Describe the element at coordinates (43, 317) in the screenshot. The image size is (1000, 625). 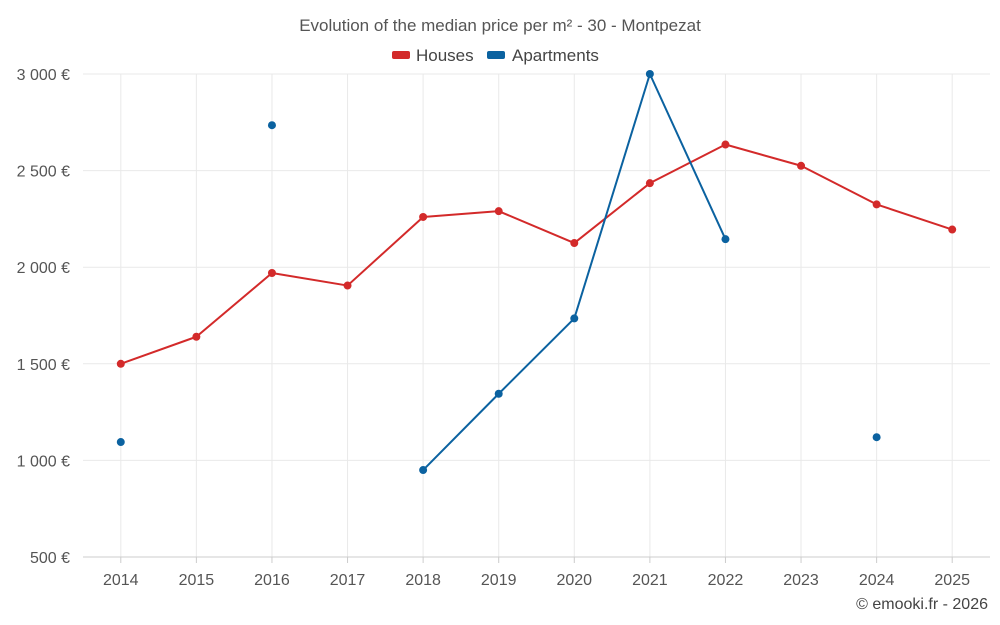
I see `y-axis: 500 € 1 000 € 1 500 € 2 000 € 2 500 € 3 000 €` at that location.